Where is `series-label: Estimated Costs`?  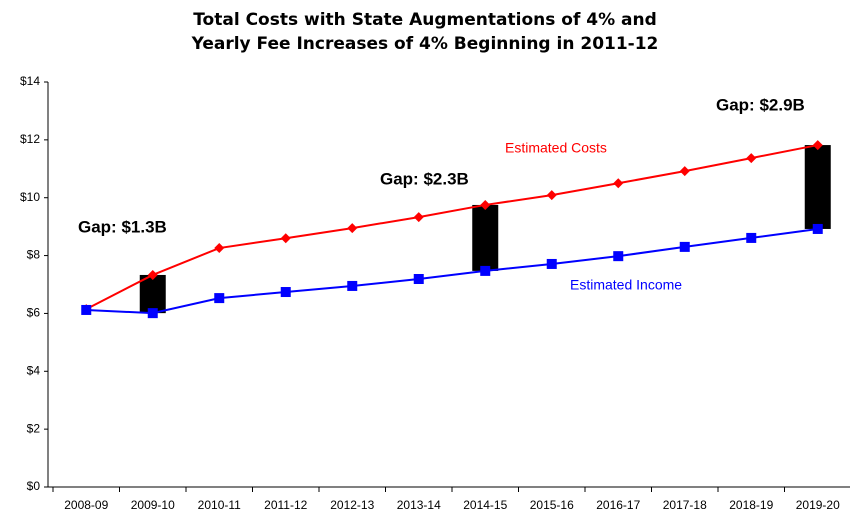
series-label: Estimated Costs is located at coordinates (556, 148).